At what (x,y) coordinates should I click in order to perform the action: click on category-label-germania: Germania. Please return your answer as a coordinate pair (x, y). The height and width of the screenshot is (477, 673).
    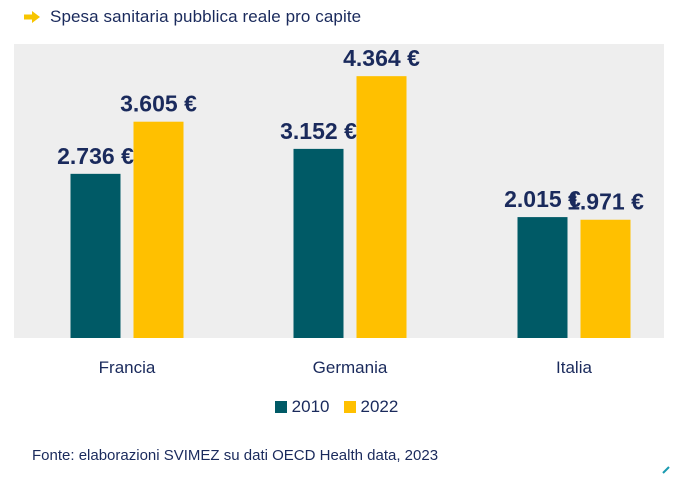
    Looking at the image, I should click on (350, 367).